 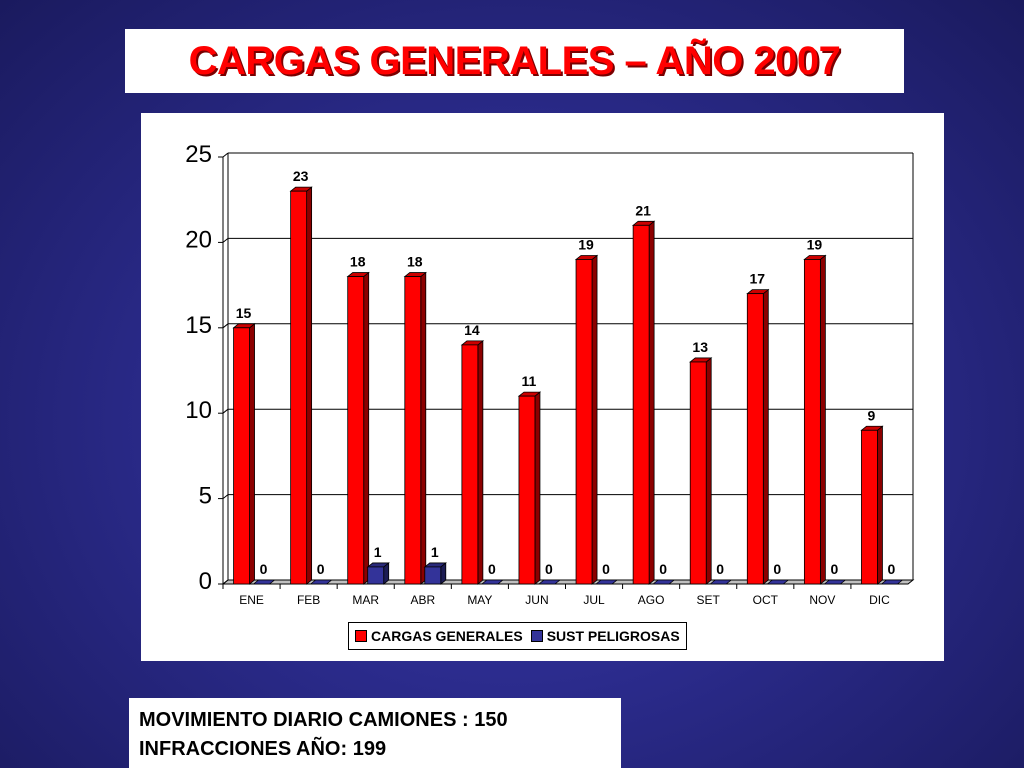 What do you see at coordinates (536, 600) in the screenshot?
I see `x-tick-label: JUN` at bounding box center [536, 600].